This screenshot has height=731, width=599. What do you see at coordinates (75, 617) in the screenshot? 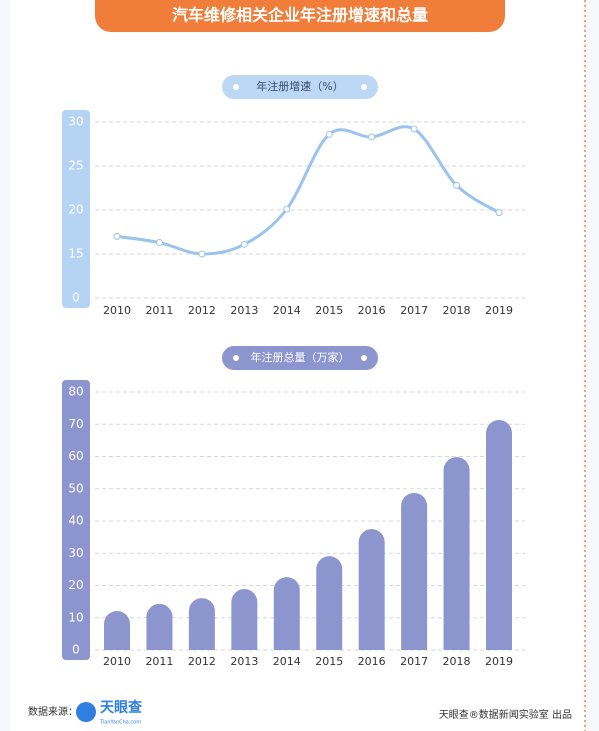
I see `y-tick-label: 10` at bounding box center [75, 617].